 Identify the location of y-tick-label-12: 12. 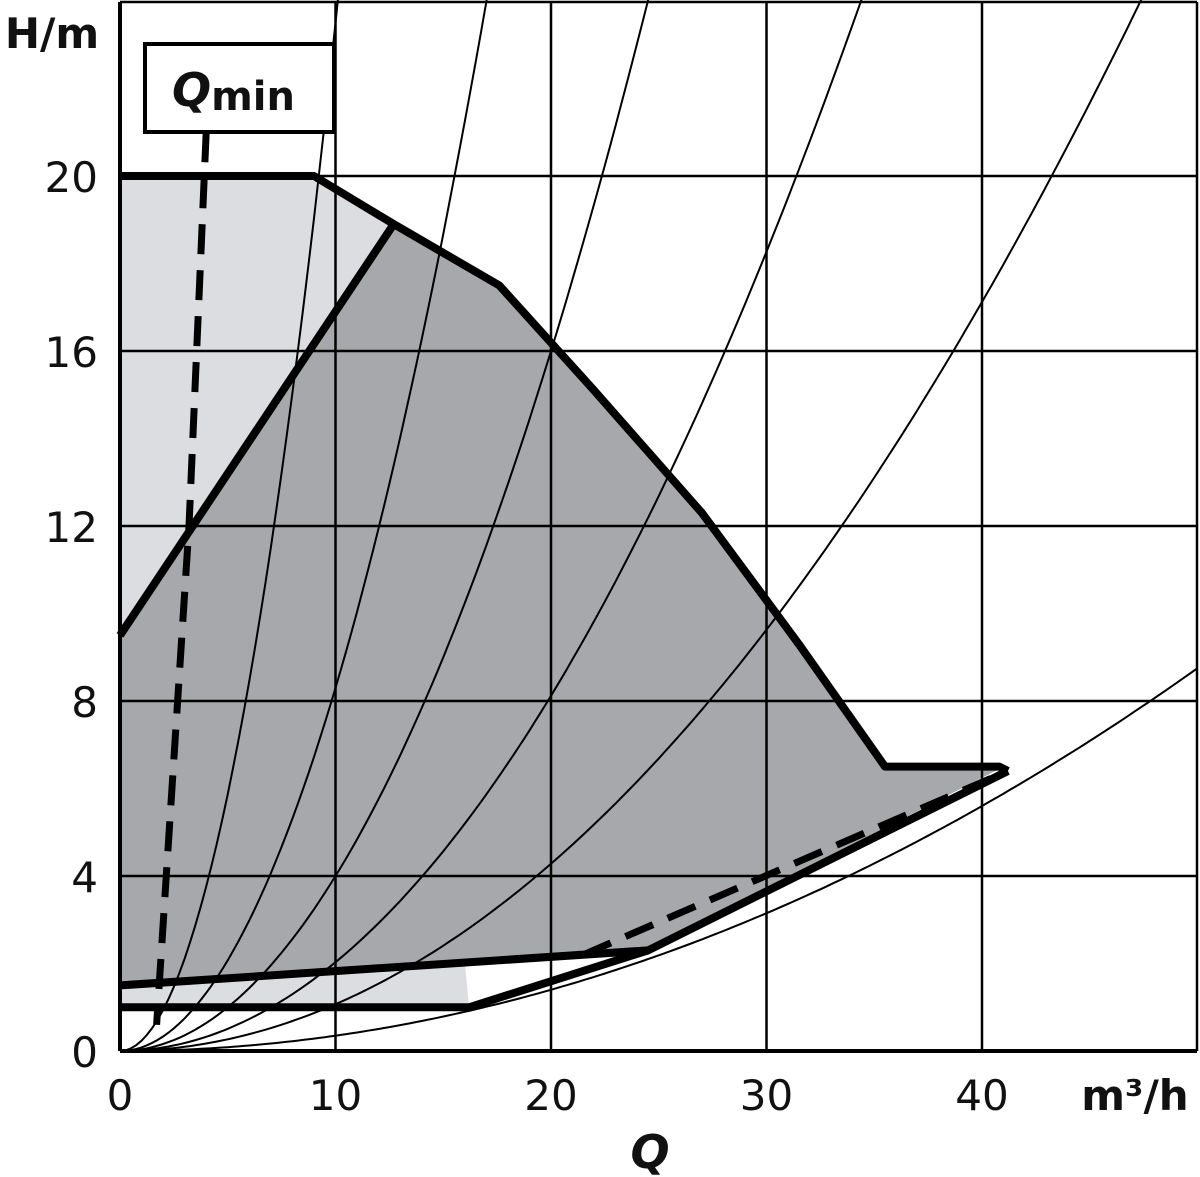
(71, 527).